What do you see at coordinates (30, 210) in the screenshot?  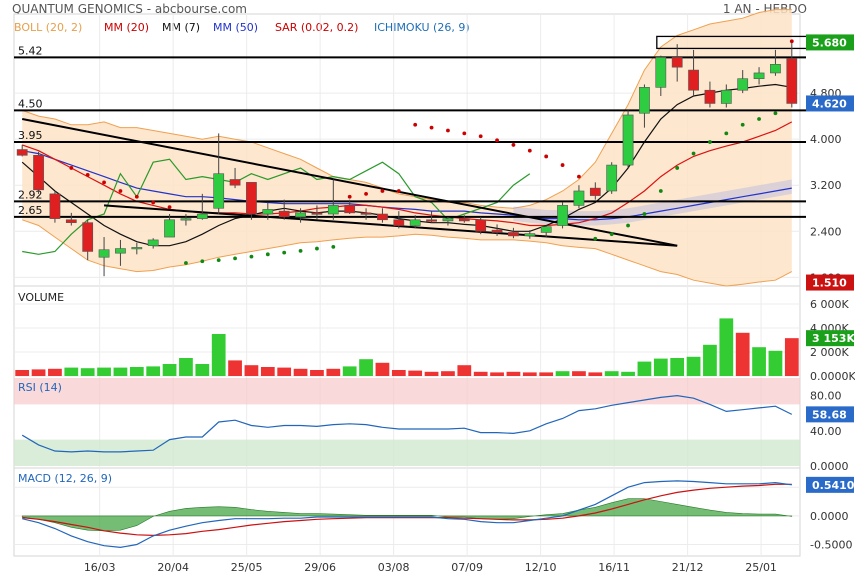 I see `level-label: 2.65` at bounding box center [30, 210].